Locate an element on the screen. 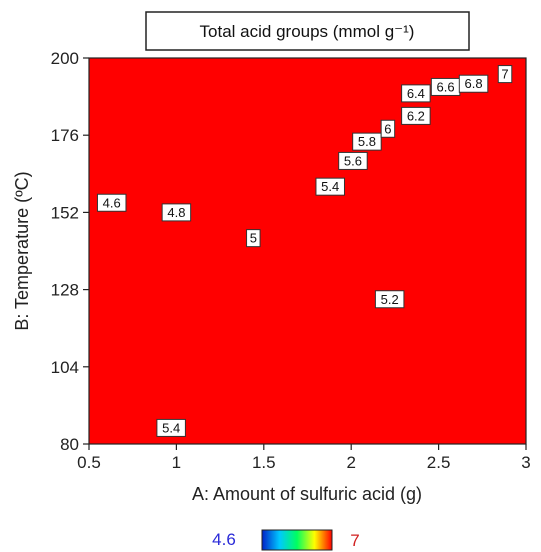  contour-label-text: 6.2 is located at coordinates (416, 115).